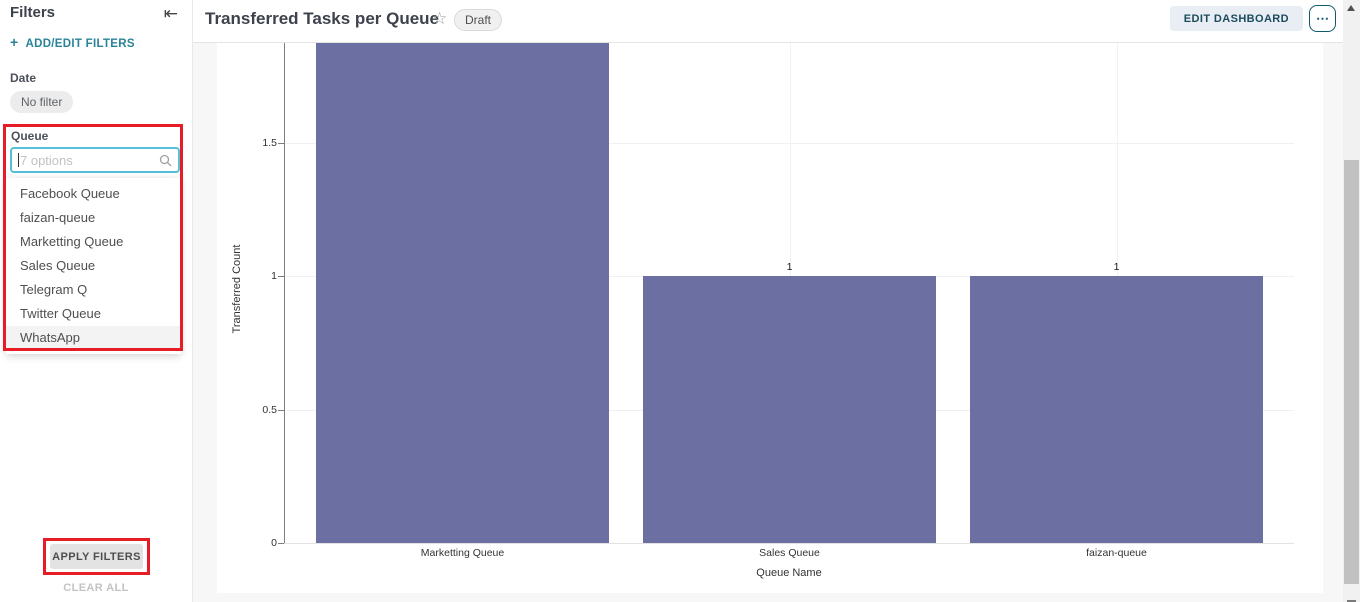 This screenshot has width=1360, height=602. I want to click on queue-option: WhatsApp, so click(93, 338).